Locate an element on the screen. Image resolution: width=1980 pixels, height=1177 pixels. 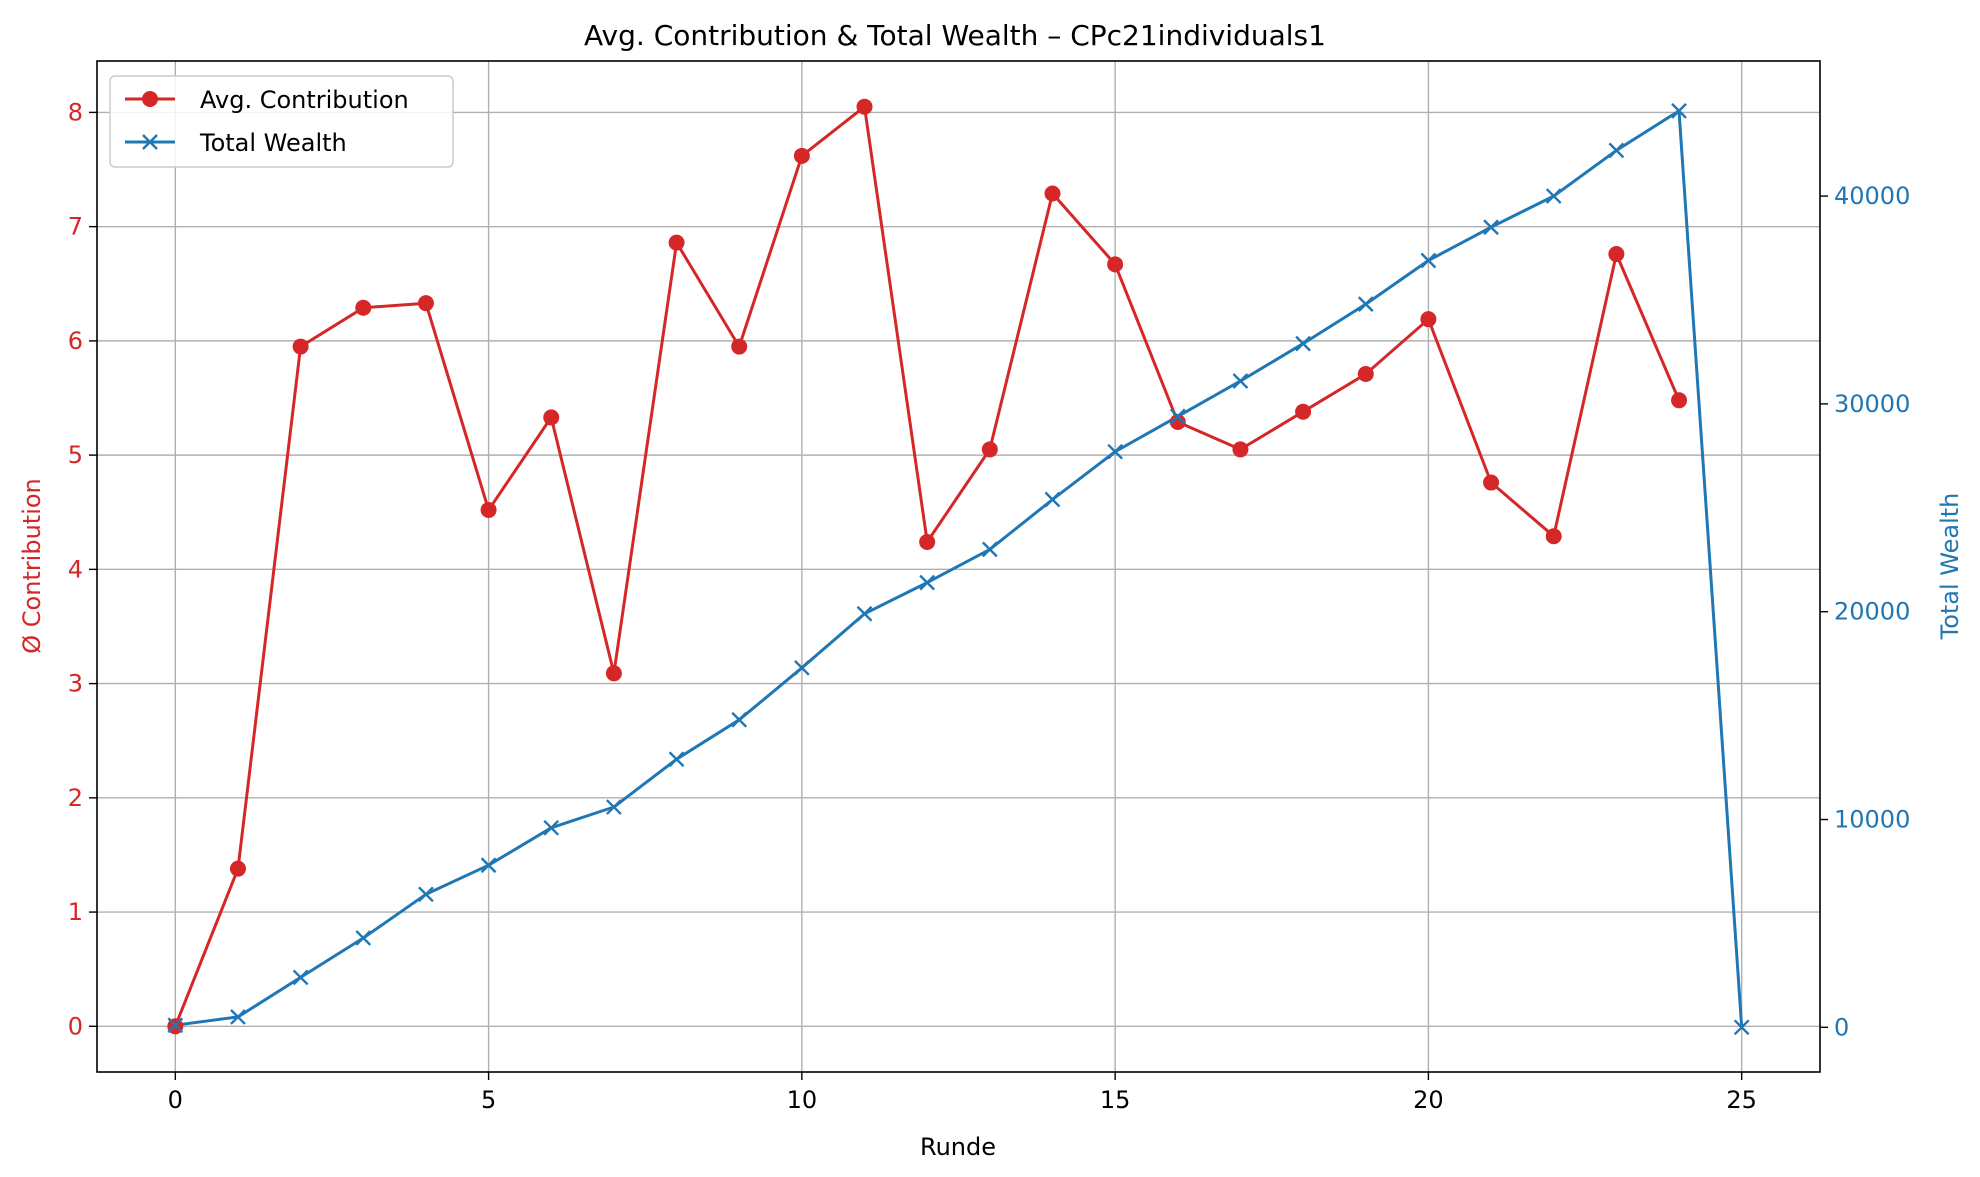
legend-label-total-wealth: Total Wealth is located at coordinates (273, 143).